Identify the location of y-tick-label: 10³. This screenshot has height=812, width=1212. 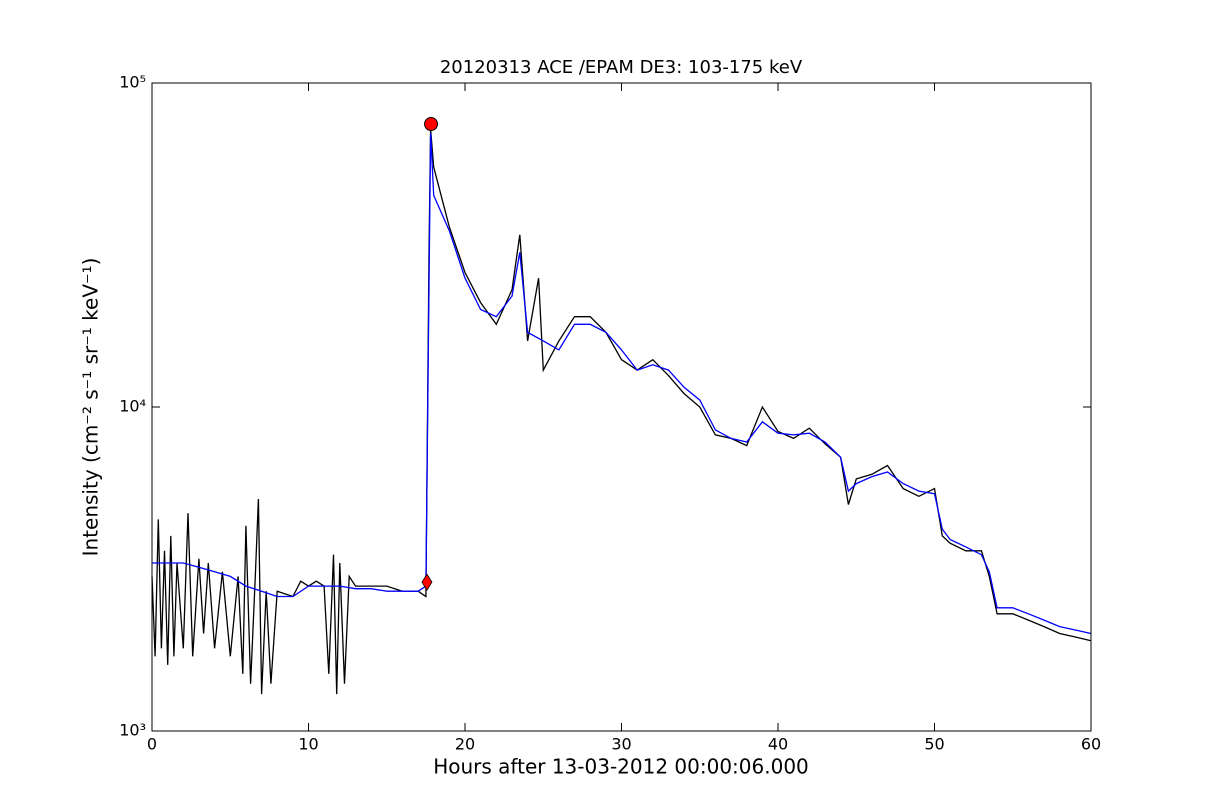
(132, 730).